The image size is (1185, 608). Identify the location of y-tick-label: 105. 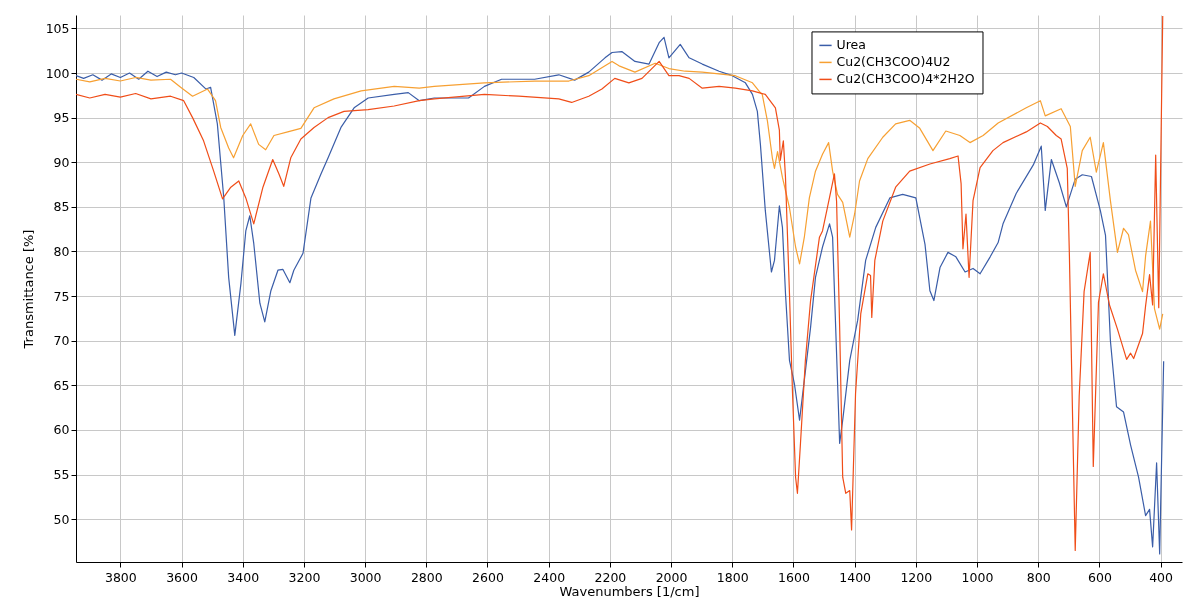
(57, 28).